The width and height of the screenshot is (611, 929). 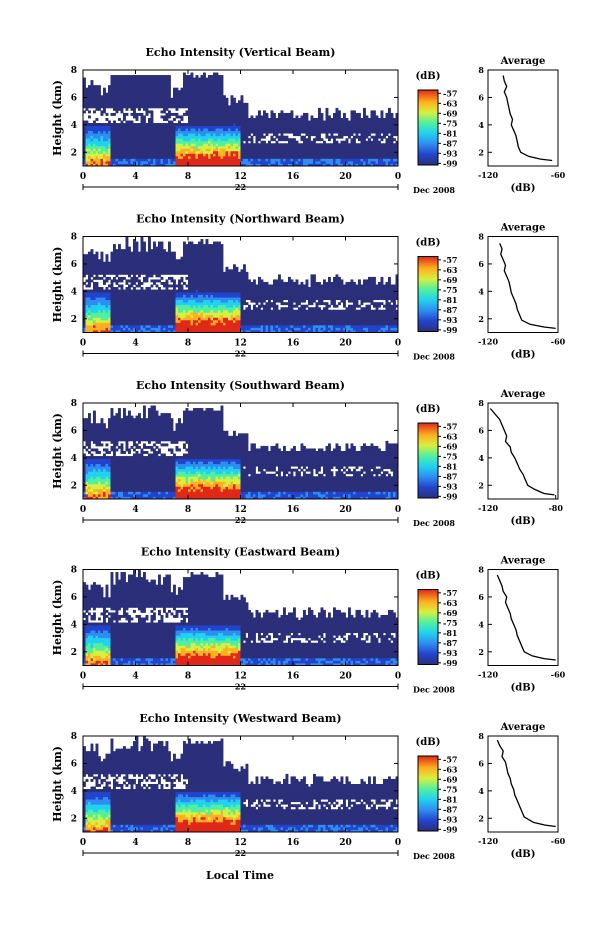 I want to click on colorbar-label: -57, so click(x=450, y=93).